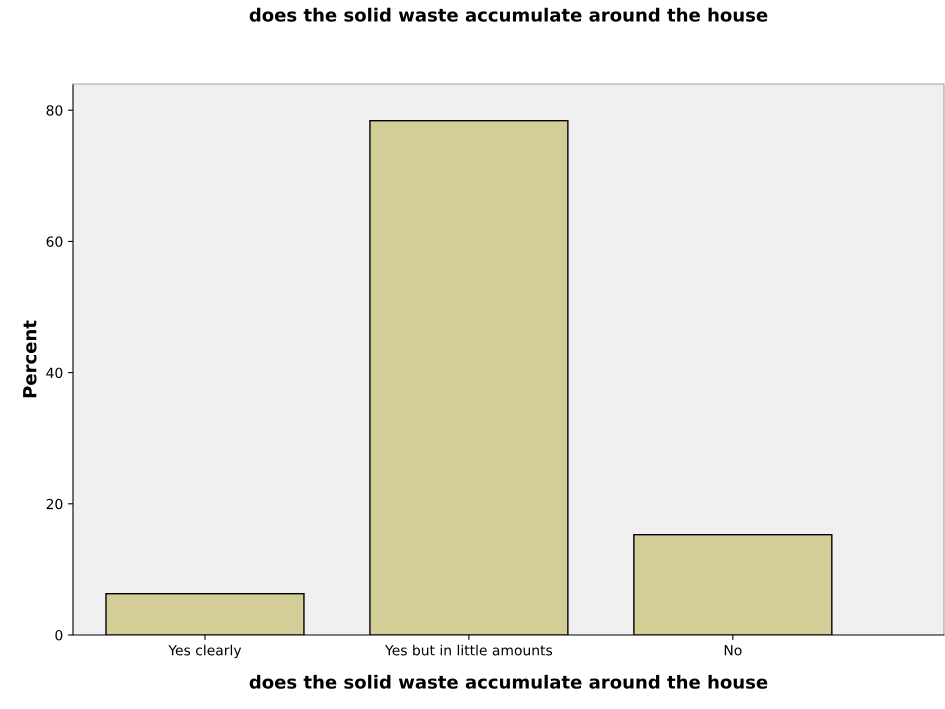 The width and height of the screenshot is (945, 709). I want to click on x-tick-label: No, so click(733, 650).